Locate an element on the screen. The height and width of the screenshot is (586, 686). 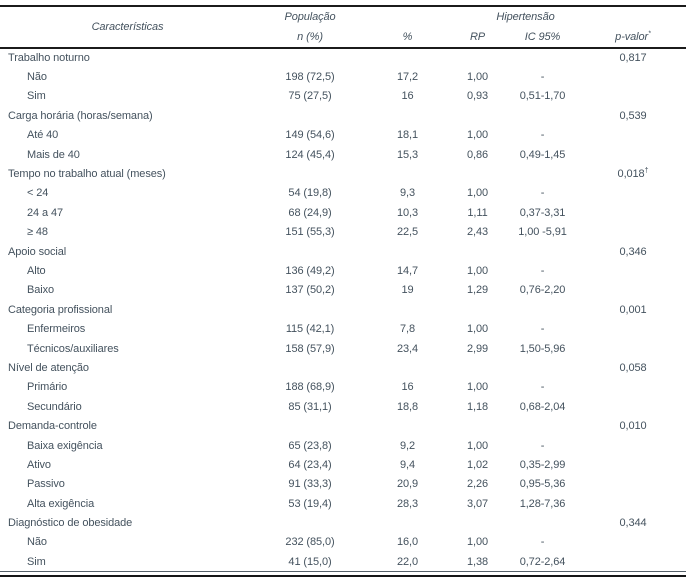
column-header-ic95: IC 95% is located at coordinates (542, 37).